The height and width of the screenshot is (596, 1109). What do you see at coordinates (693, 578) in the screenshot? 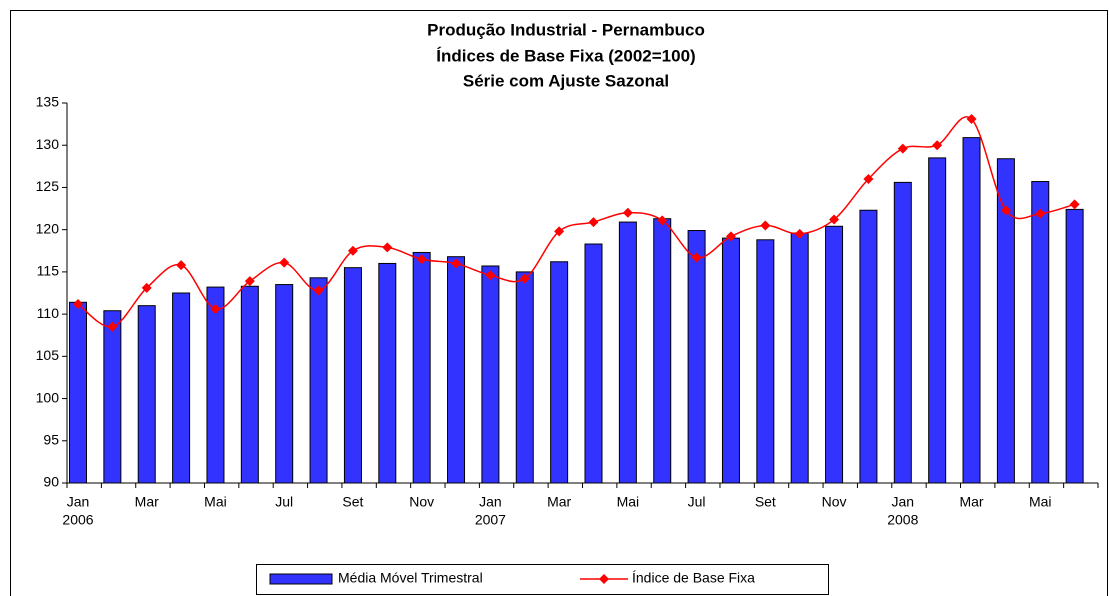
I see `legend-label: Índice de Base Fixa` at bounding box center [693, 578].